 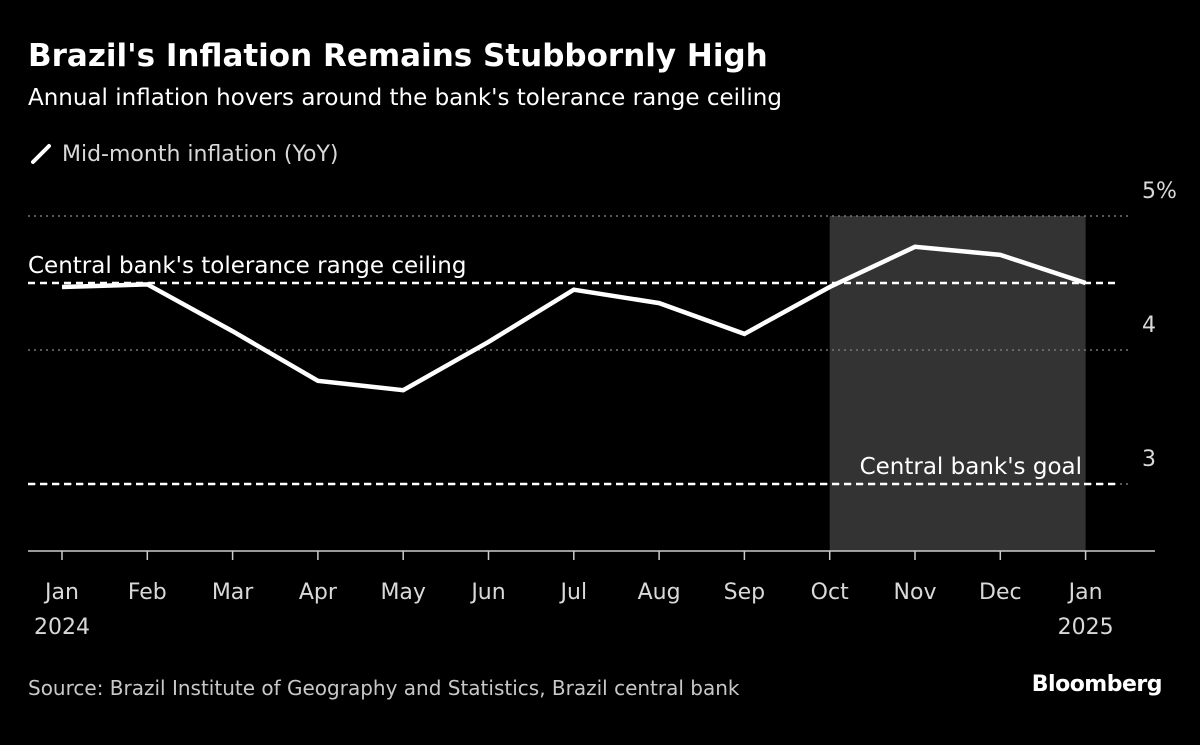 I want to click on x-tick-label: Nov, so click(x=915, y=592).